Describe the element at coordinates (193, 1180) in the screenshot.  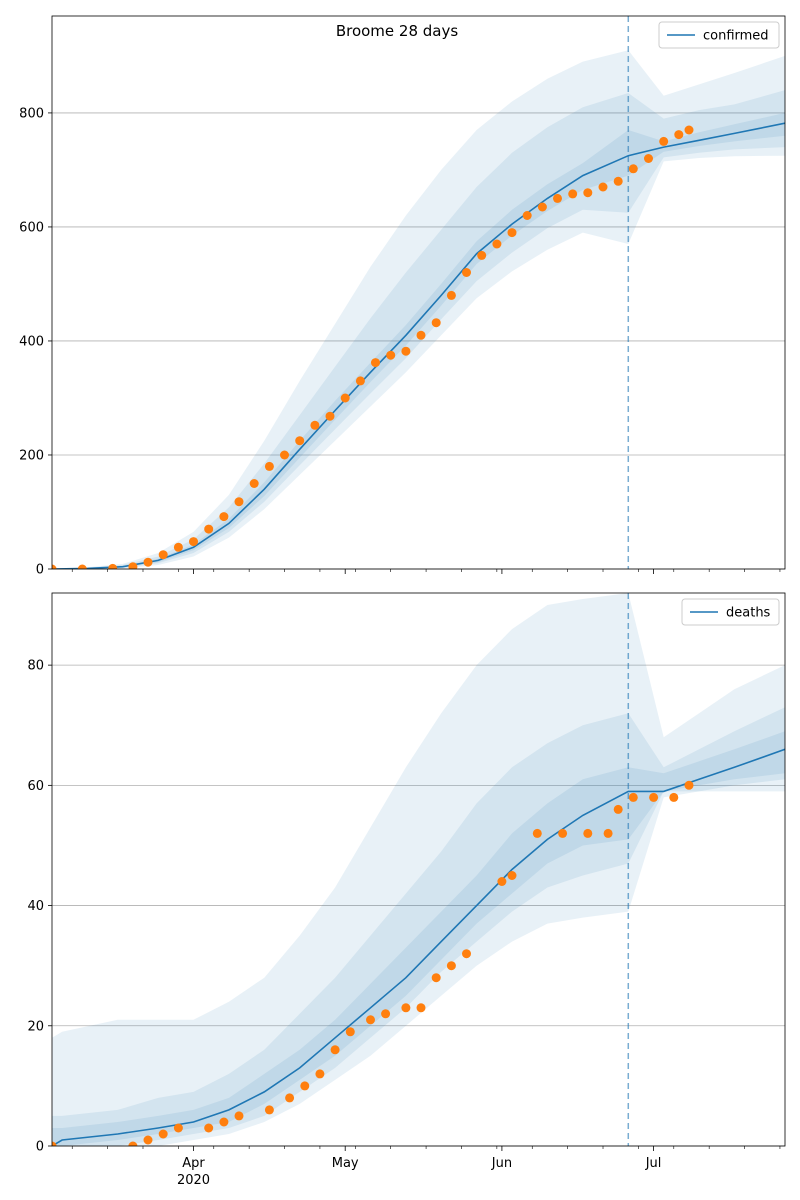
I see `x-tick-sublabel: 2020` at that location.